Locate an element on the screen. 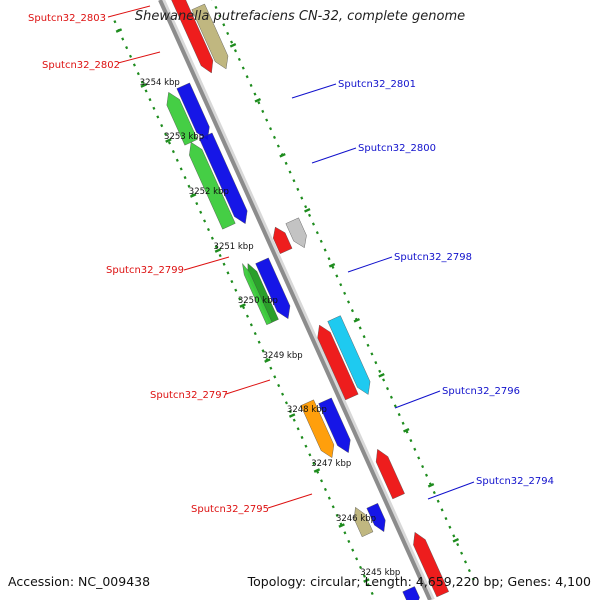 The image size is (600, 600). gene-2799-gray-arrow is located at coordinates (296, 233).